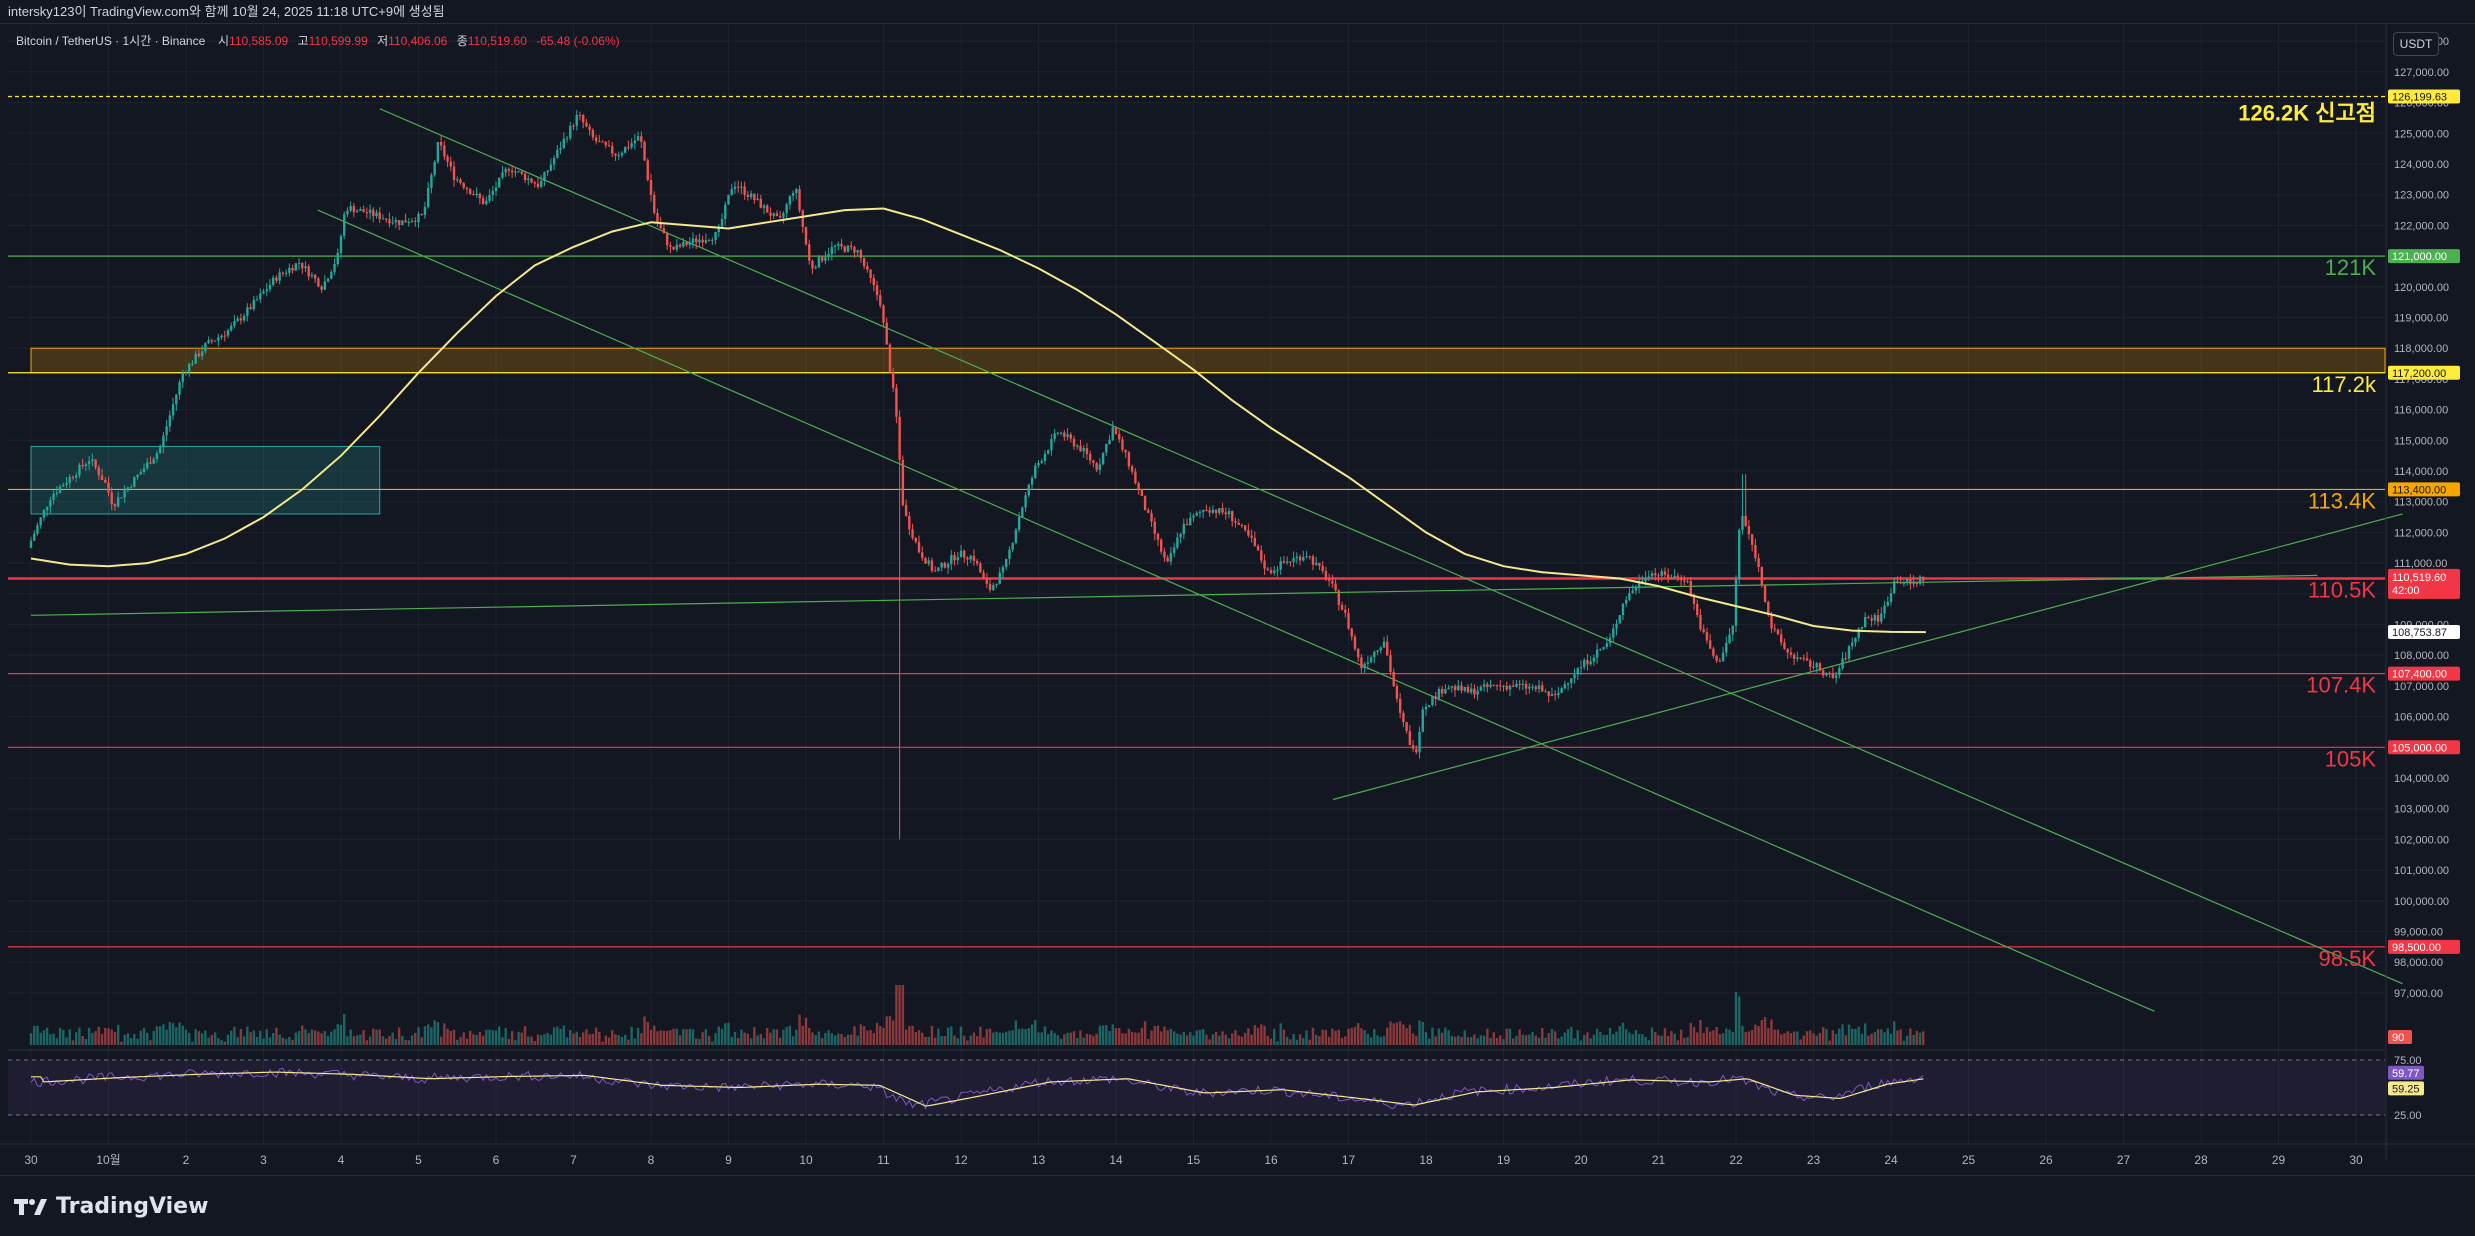  What do you see at coordinates (2307, 112) in the screenshot?
I see `level-label: 126.2K 신고점` at bounding box center [2307, 112].